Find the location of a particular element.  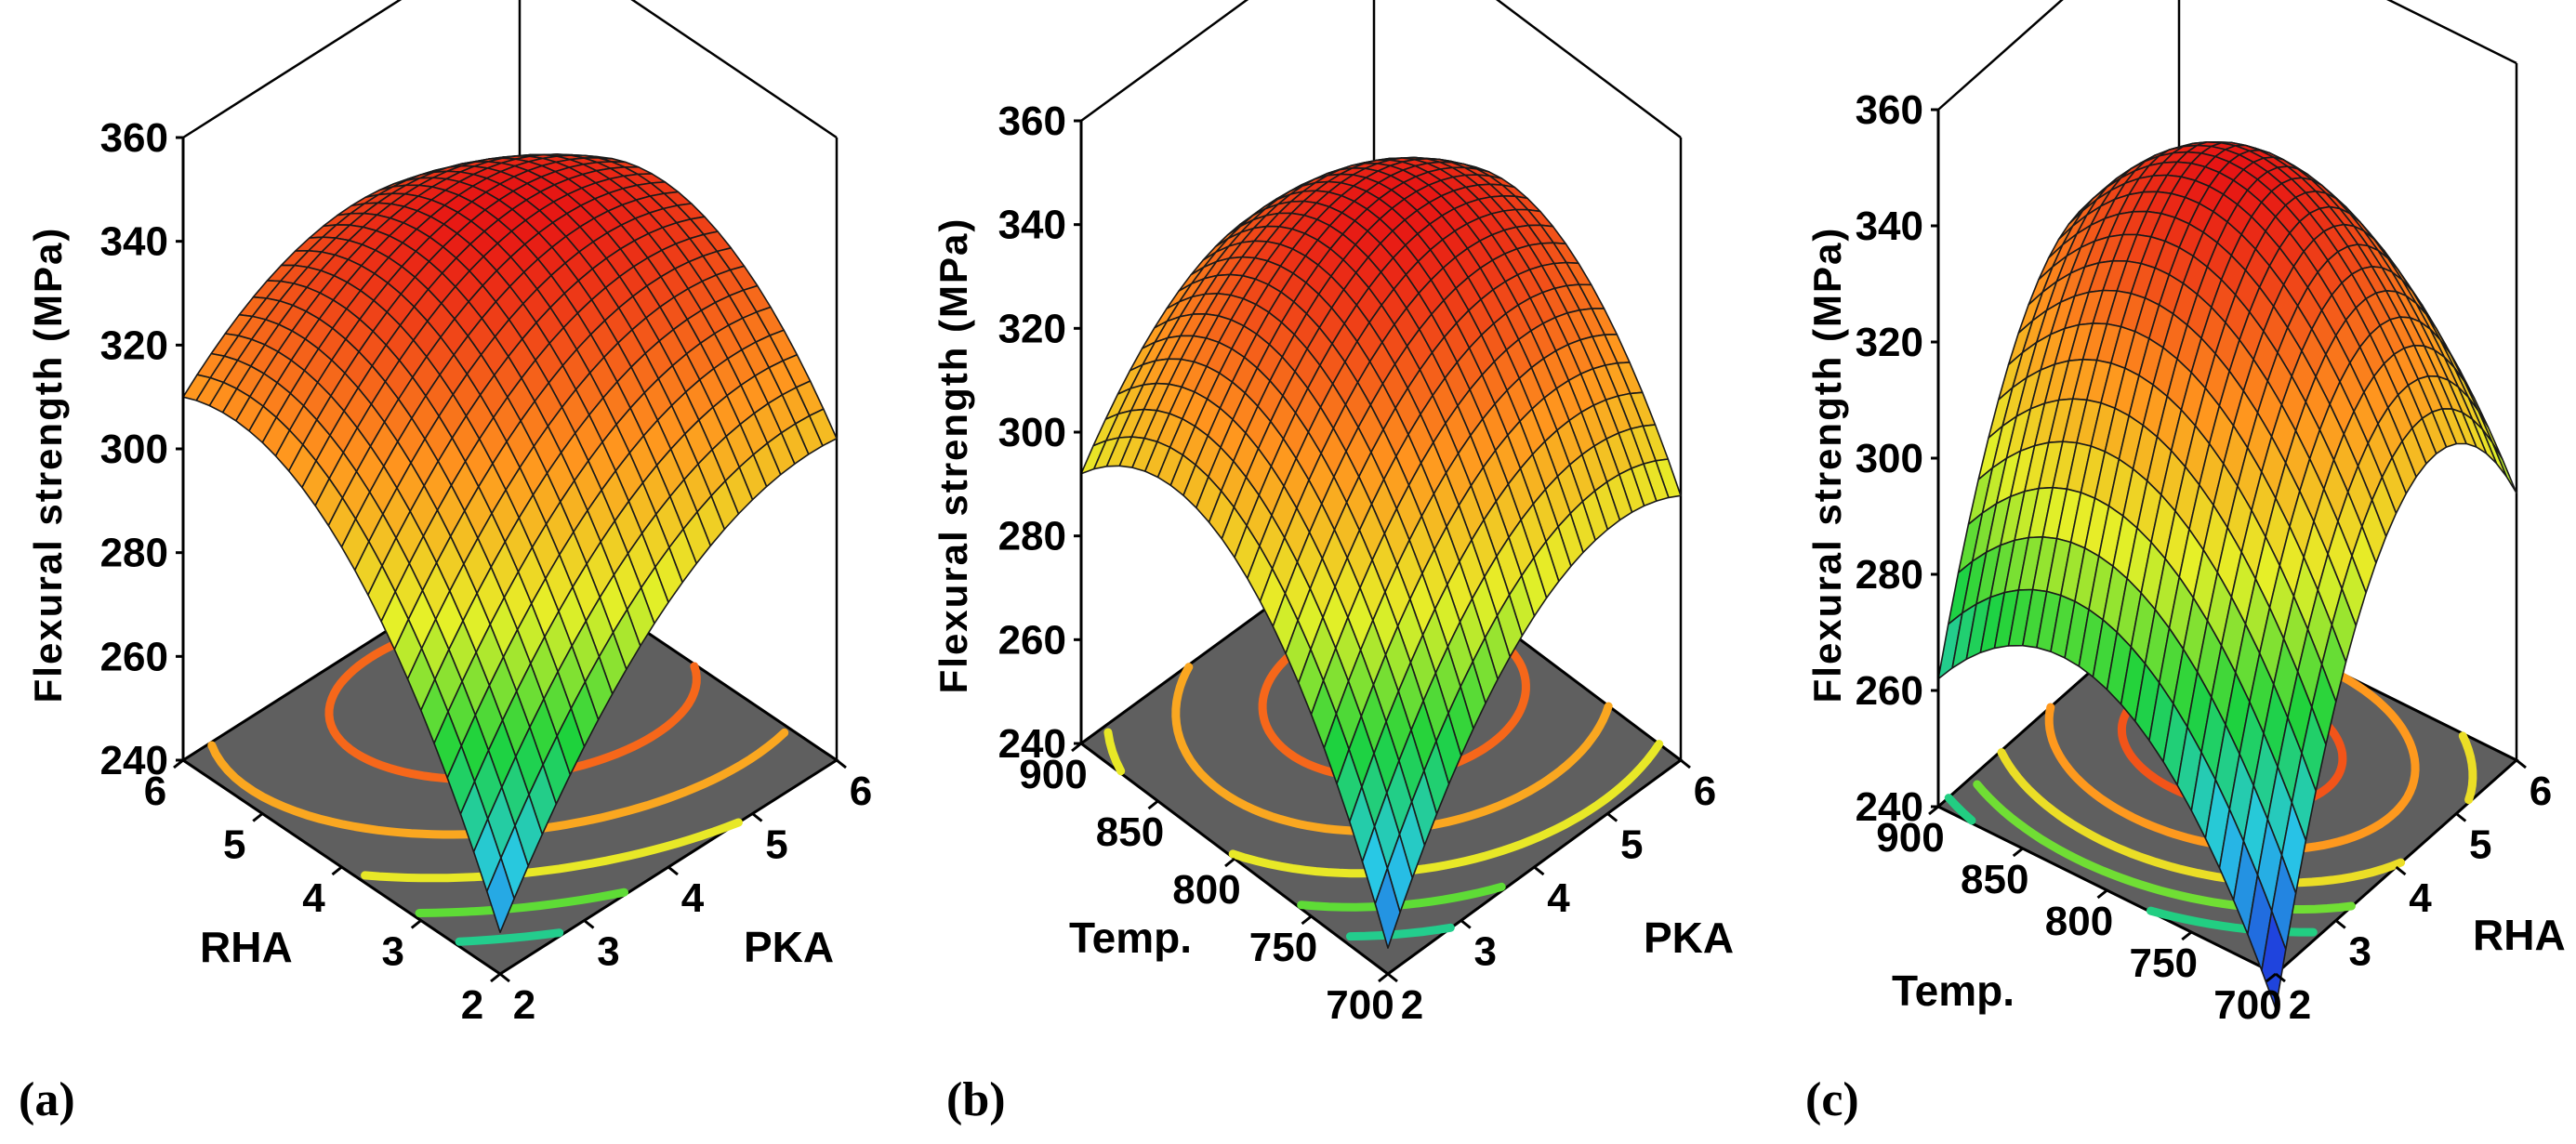

left-floor-axis: 2 3 4 5 6 RHA is located at coordinates (322, 893).